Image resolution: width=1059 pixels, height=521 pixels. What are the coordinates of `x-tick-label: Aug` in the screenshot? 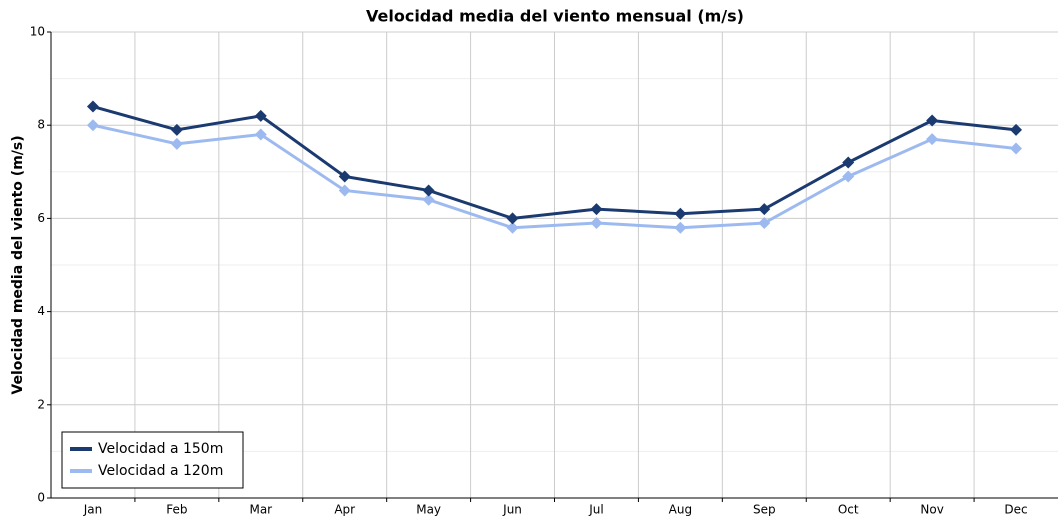 It's located at (680, 510).